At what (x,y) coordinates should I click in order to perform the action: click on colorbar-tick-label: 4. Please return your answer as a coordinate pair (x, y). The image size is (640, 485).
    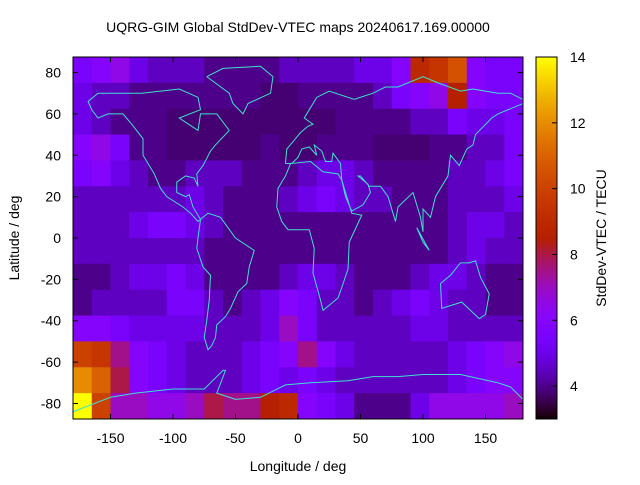
    Looking at the image, I should click on (574, 386).